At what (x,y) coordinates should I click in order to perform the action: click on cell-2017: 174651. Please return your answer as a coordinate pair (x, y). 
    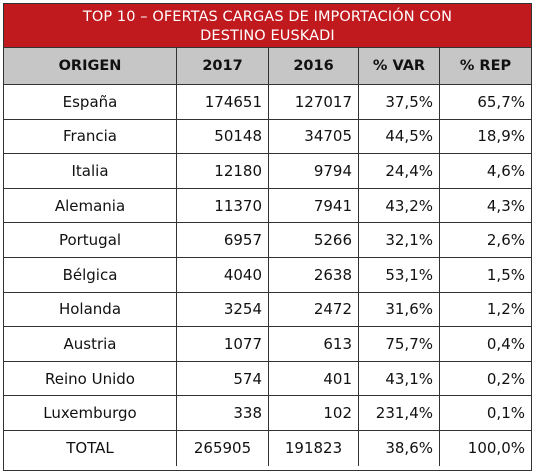
    Looking at the image, I should click on (223, 102).